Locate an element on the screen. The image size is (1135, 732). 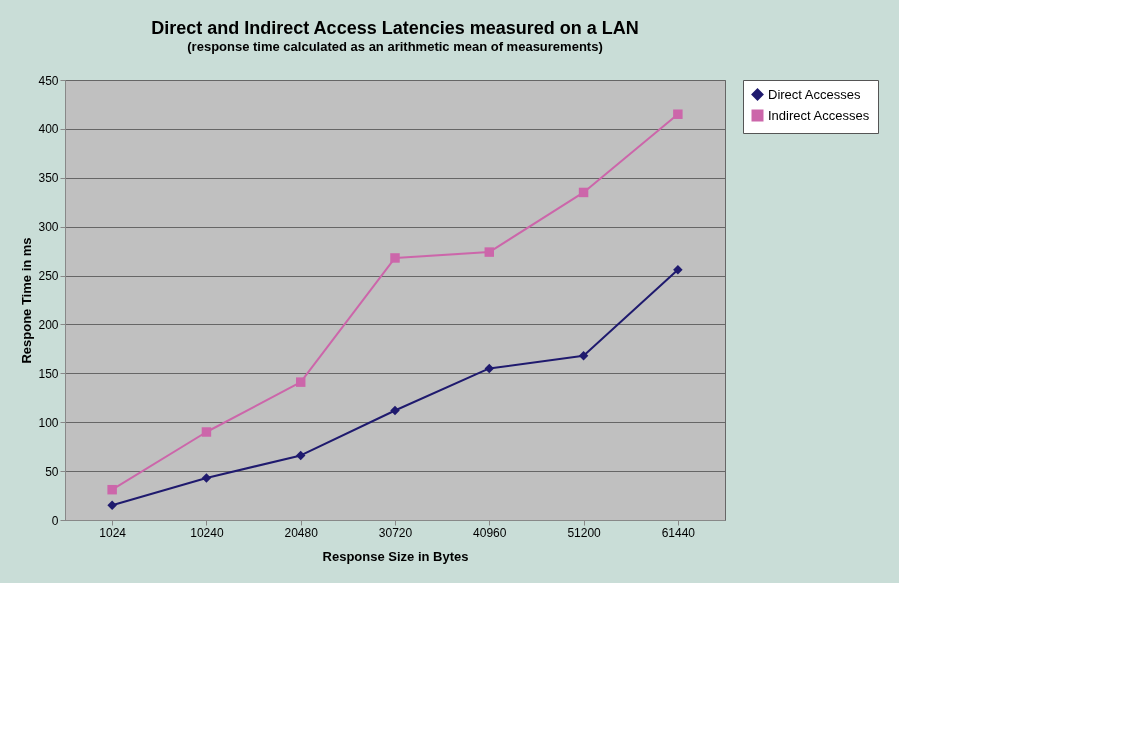
y-tick-label: 50 is located at coordinates (52, 471).